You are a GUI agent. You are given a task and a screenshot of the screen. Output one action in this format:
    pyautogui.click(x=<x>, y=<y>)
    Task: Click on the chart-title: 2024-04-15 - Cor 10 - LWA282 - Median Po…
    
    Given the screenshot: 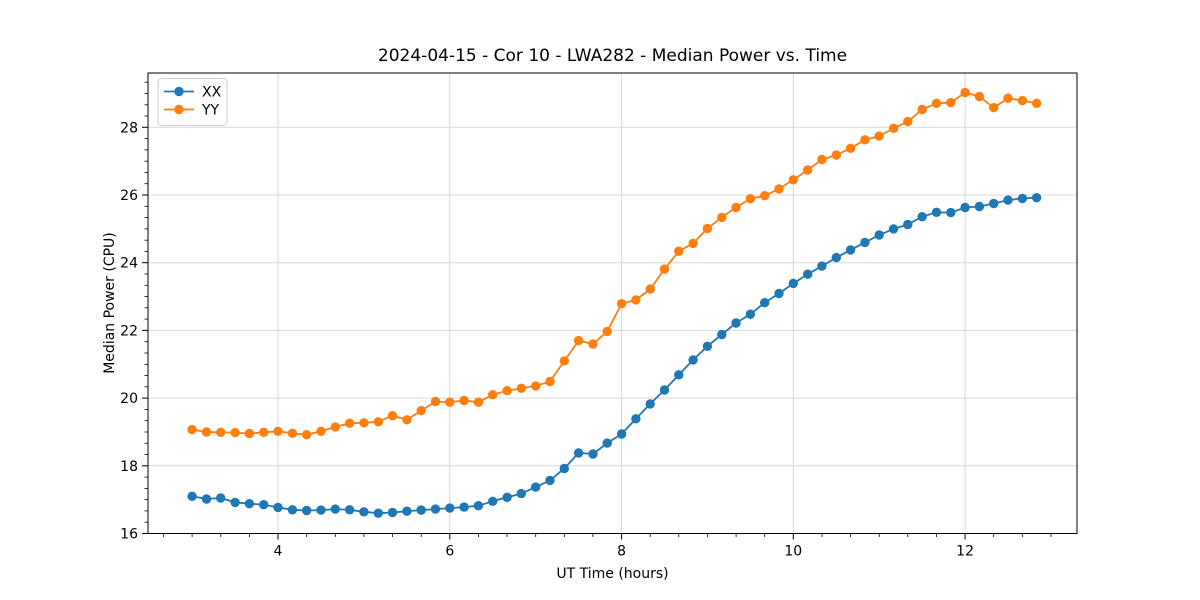 What is the action you would take?
    pyautogui.click(x=612, y=56)
    